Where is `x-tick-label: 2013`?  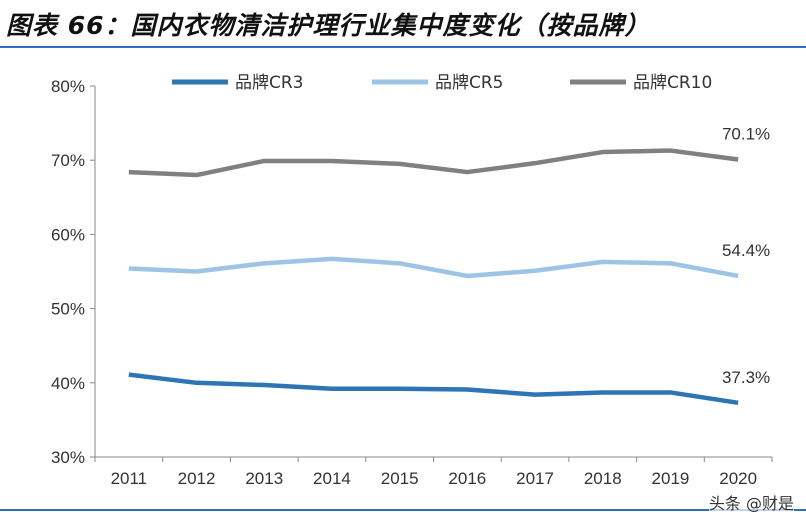 x-tick-label: 2013 is located at coordinates (264, 478).